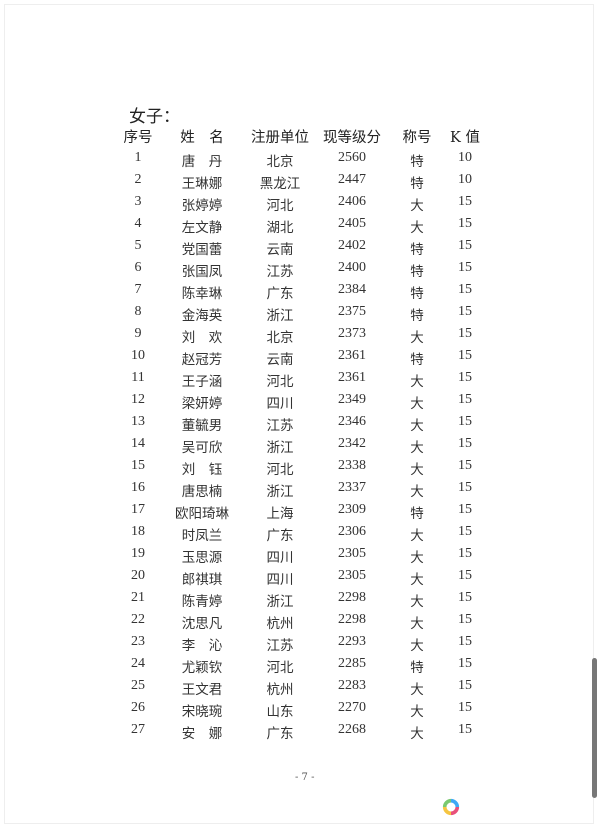  What do you see at coordinates (352, 245) in the screenshot?
I see `cell-rating: 2402` at bounding box center [352, 245].